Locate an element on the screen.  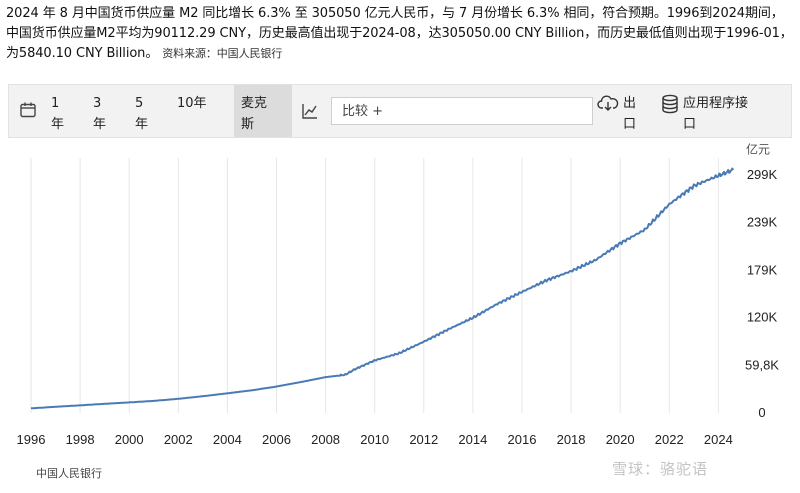
x-tick-label: 2016 is located at coordinates (522, 439).